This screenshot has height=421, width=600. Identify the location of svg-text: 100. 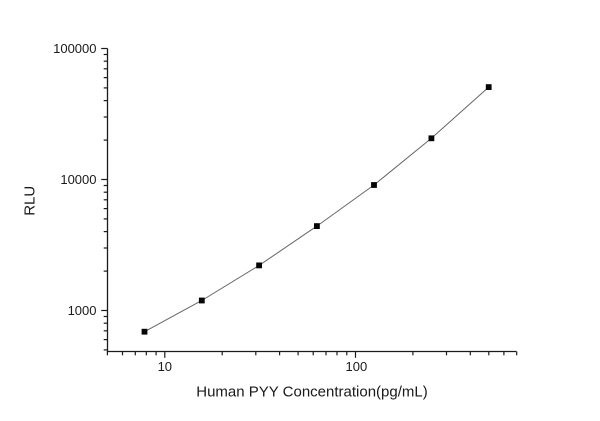
(357, 366).